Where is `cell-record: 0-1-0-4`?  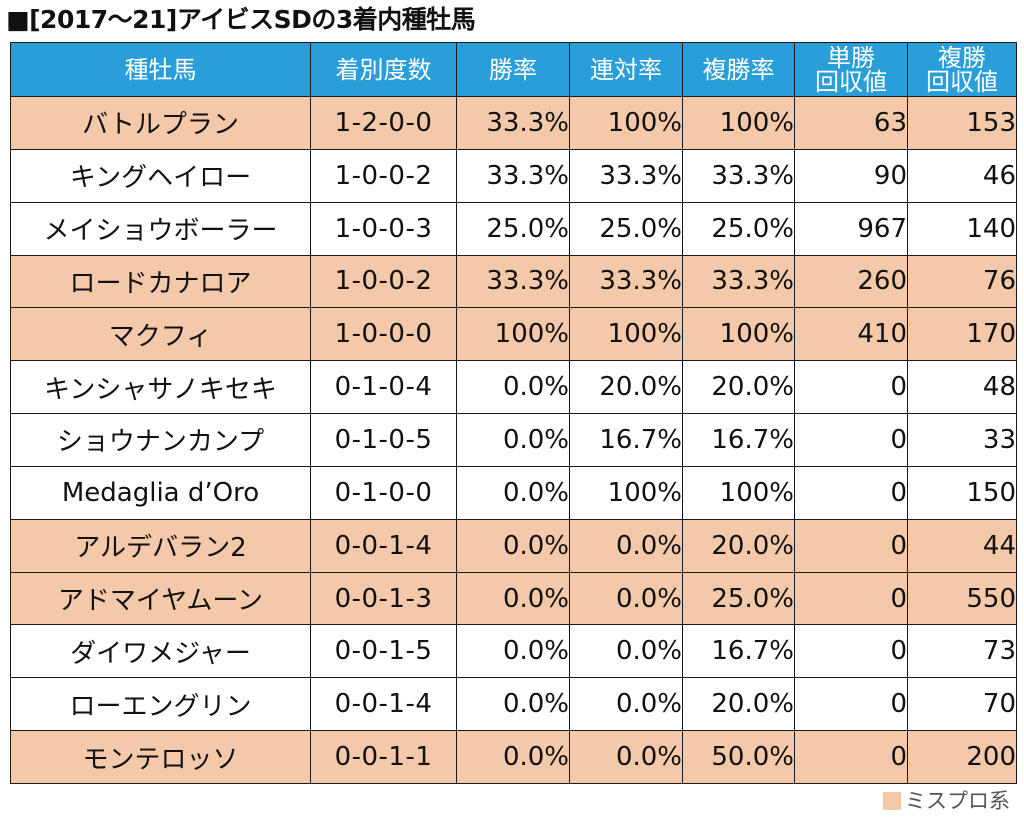
cell-record: 0-1-0-4 is located at coordinates (383, 387).